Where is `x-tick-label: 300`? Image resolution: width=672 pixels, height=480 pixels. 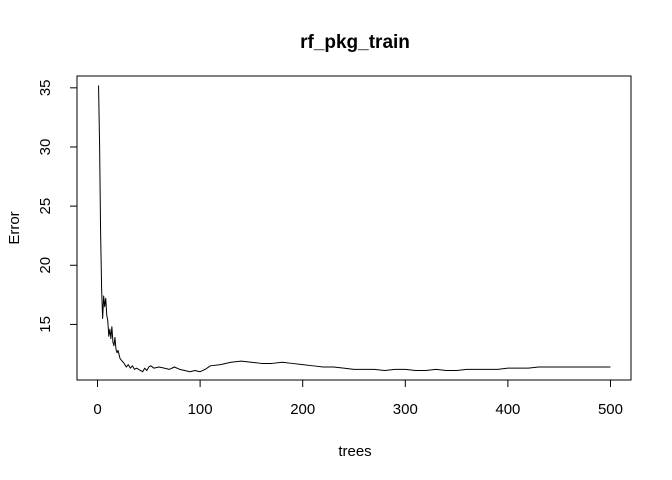 x-tick-label: 300 is located at coordinates (405, 409).